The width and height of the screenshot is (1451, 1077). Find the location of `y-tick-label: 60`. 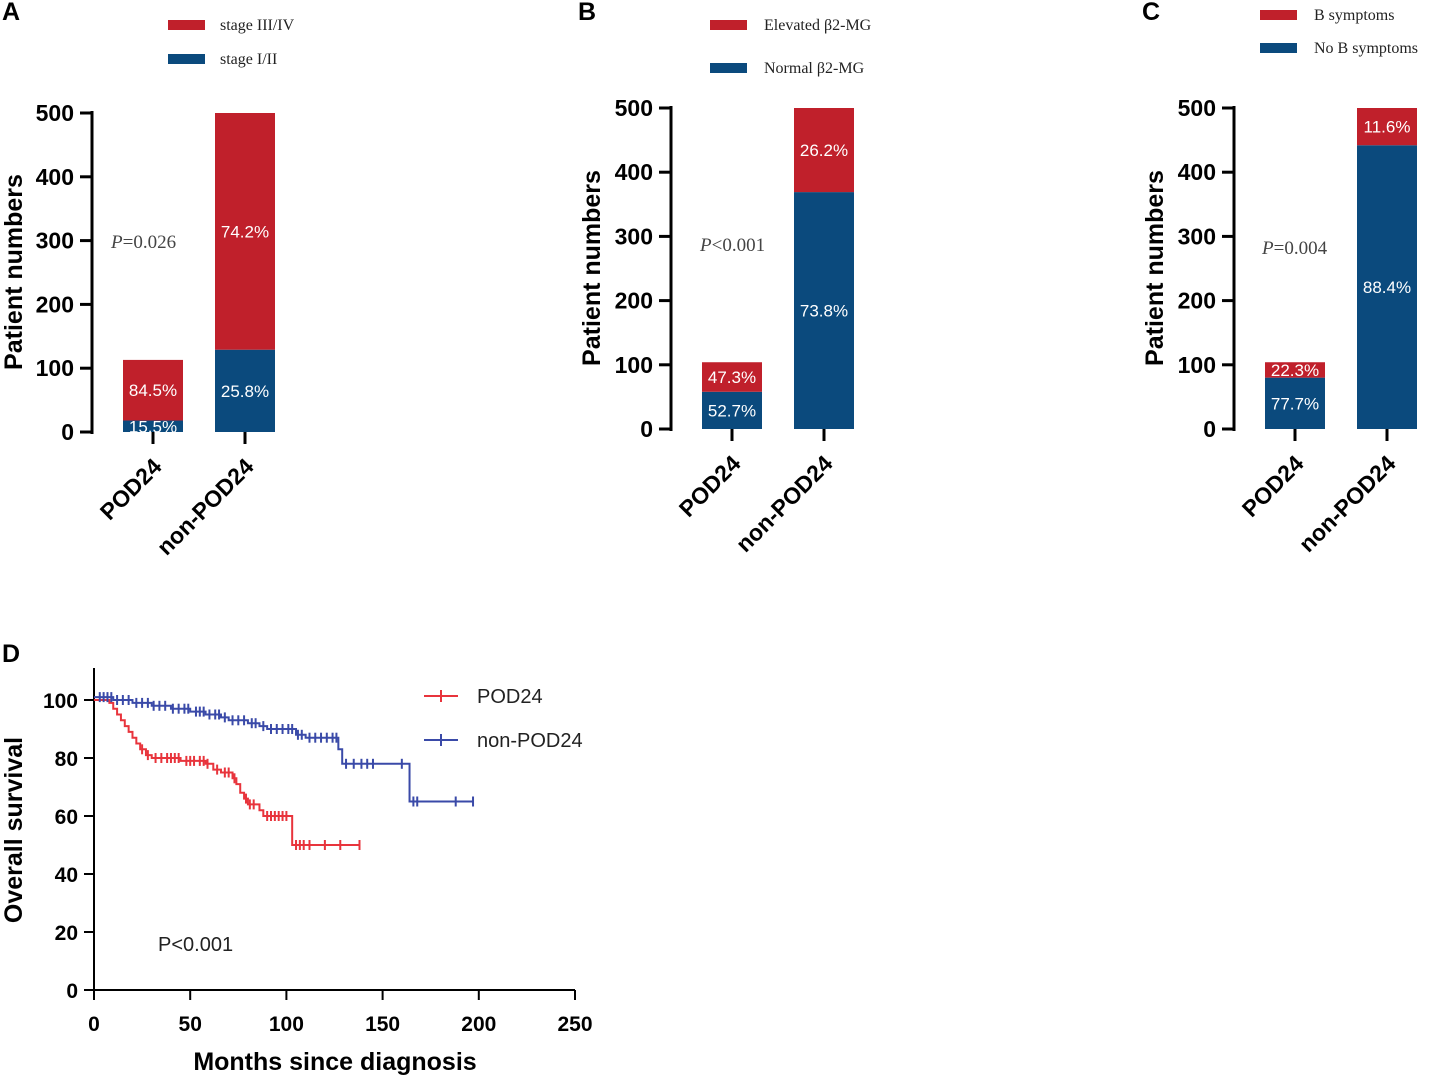

y-tick-label: 60 is located at coordinates (66, 817).